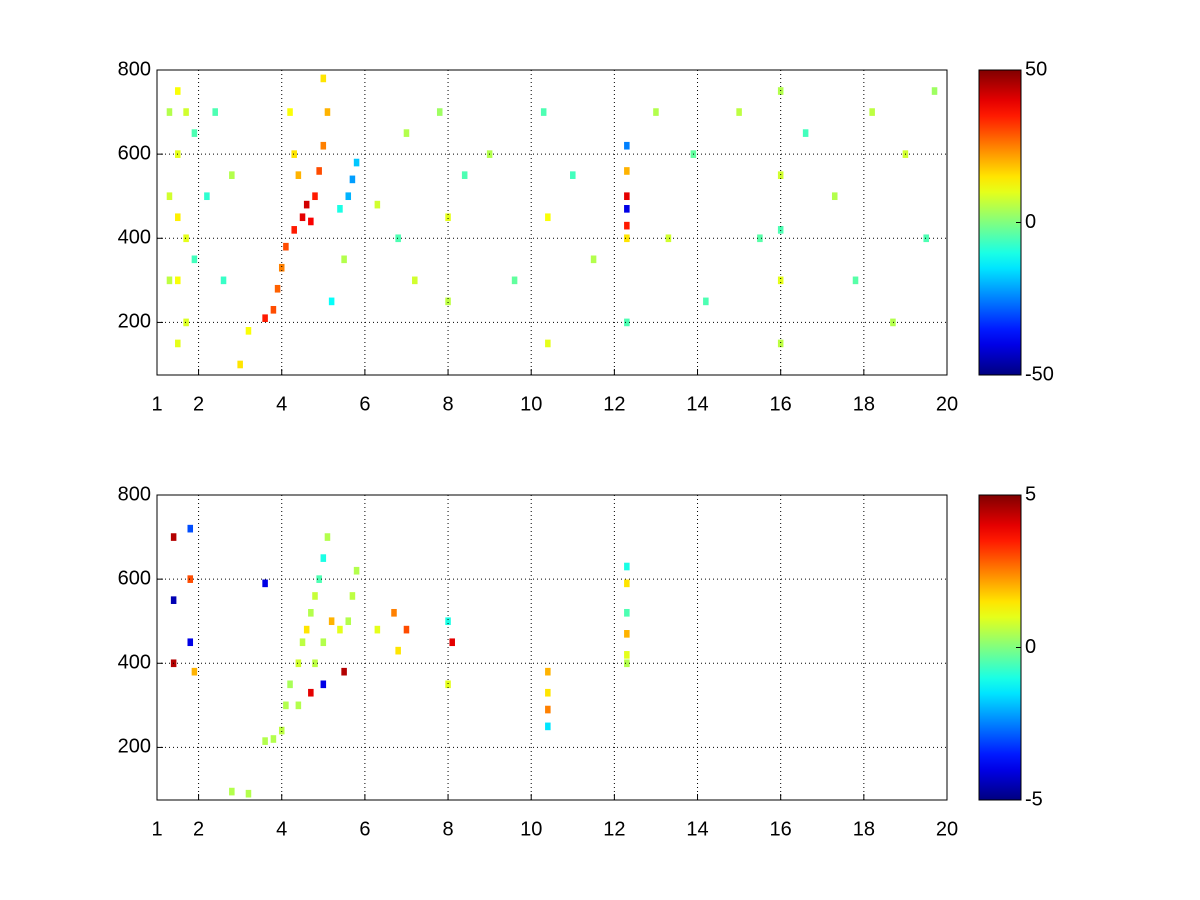 This screenshot has width=1200, height=900. Describe the element at coordinates (697, 404) in the screenshot. I see `x-tick-label: 14` at that location.